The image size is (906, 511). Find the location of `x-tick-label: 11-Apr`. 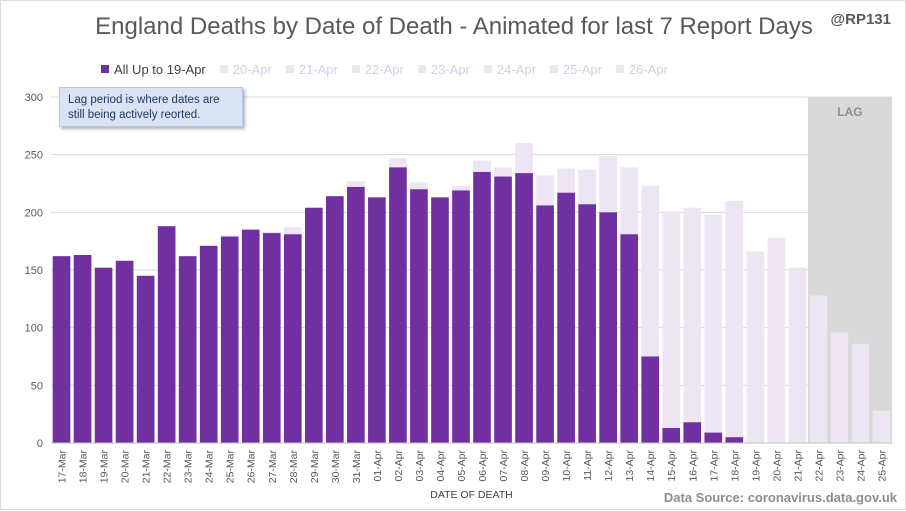

x-tick-label: 11-Apr is located at coordinates (588, 465).